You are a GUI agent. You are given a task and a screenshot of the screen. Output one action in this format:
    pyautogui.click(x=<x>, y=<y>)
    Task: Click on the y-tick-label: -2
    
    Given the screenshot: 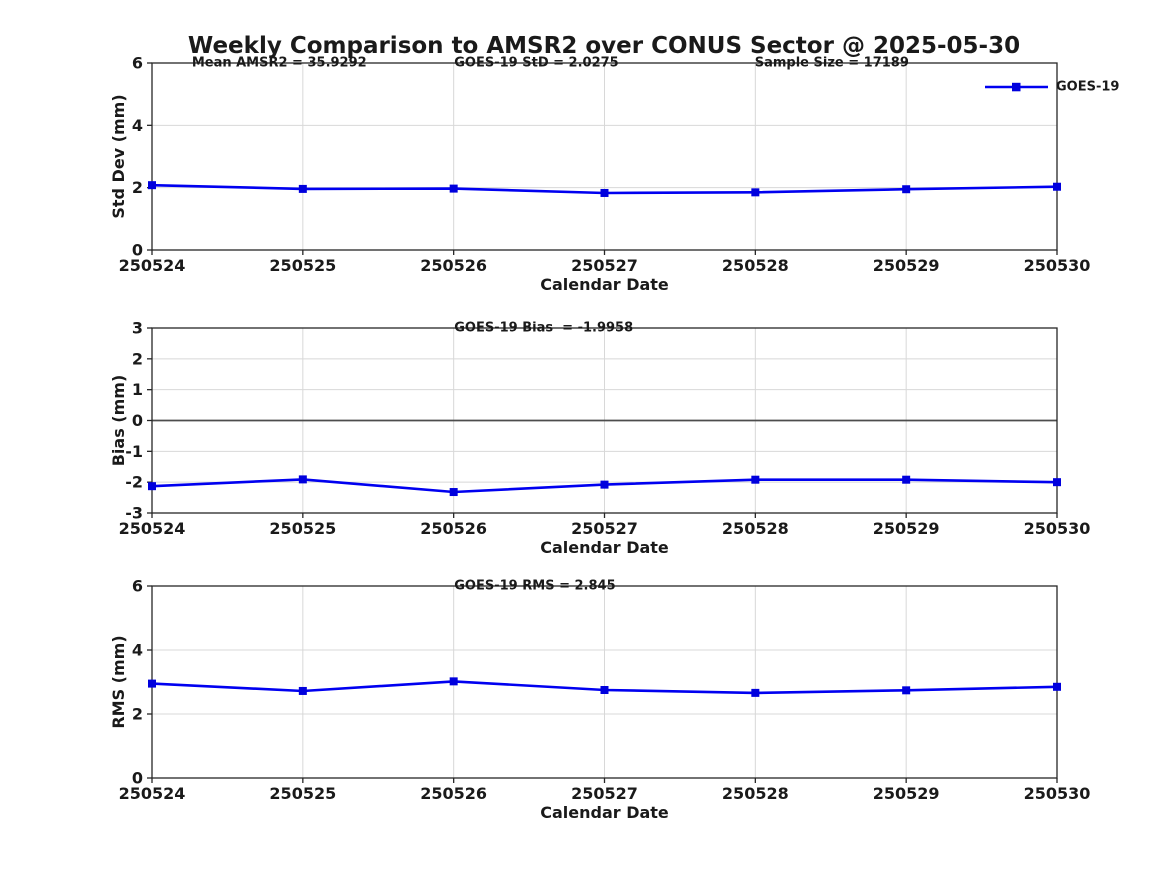 What is the action you would take?
    pyautogui.click(x=134, y=482)
    